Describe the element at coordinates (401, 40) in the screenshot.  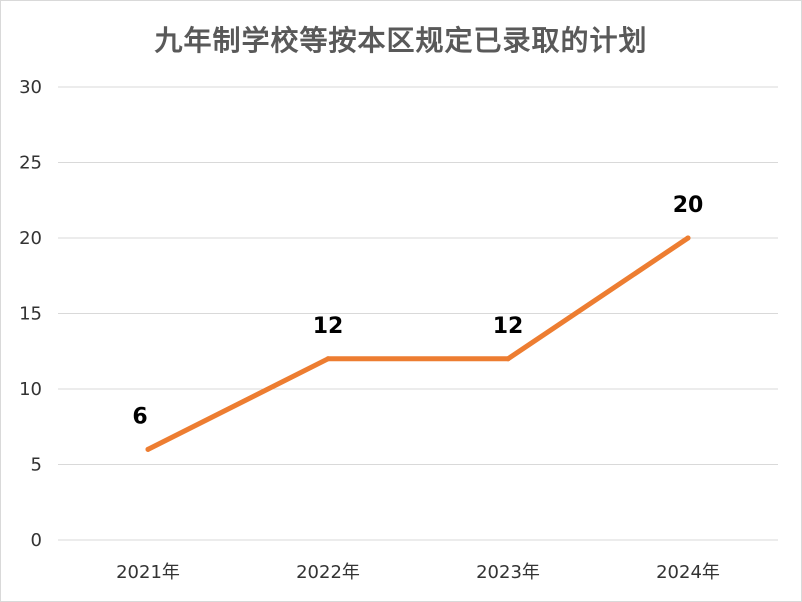
I see `chart-title: 九年制学校等按本区规定已录取的计划` at that location.